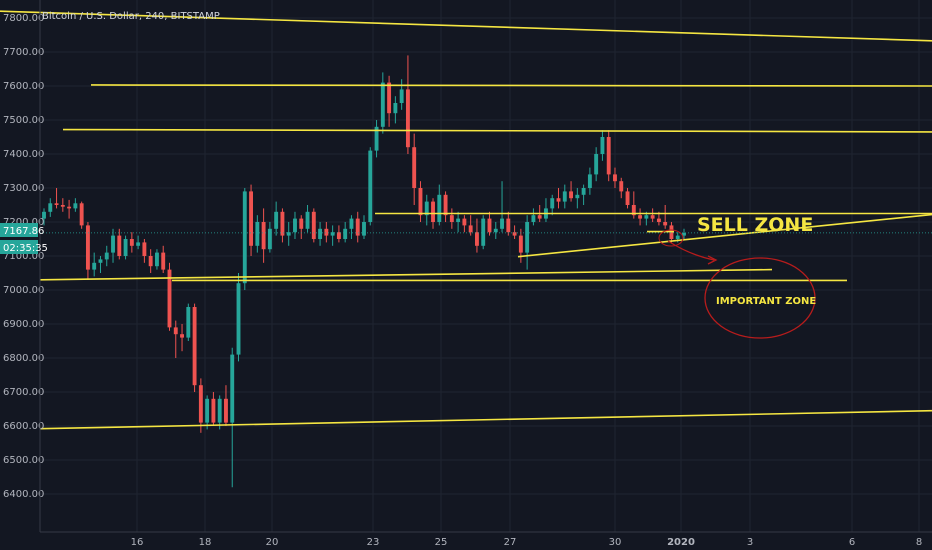 This screenshot has width=932, height=550. Describe the element at coordinates (510, 542) in the screenshot. I see `x-tick-label: 27` at that location.